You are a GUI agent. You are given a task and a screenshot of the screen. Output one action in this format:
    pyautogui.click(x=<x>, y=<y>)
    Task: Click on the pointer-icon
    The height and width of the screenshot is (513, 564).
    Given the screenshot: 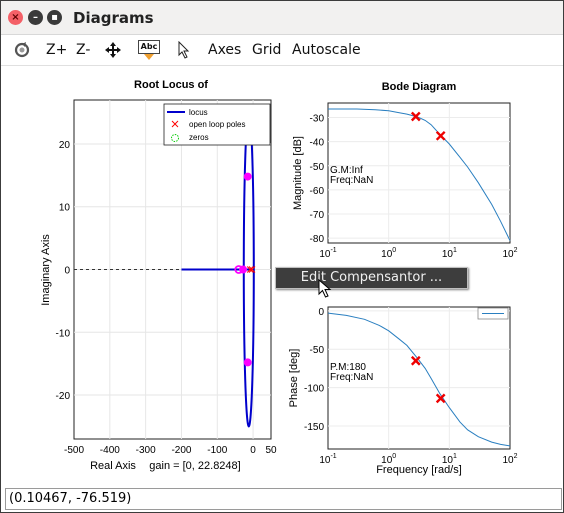 What is the action you would take?
    pyautogui.click(x=184, y=50)
    